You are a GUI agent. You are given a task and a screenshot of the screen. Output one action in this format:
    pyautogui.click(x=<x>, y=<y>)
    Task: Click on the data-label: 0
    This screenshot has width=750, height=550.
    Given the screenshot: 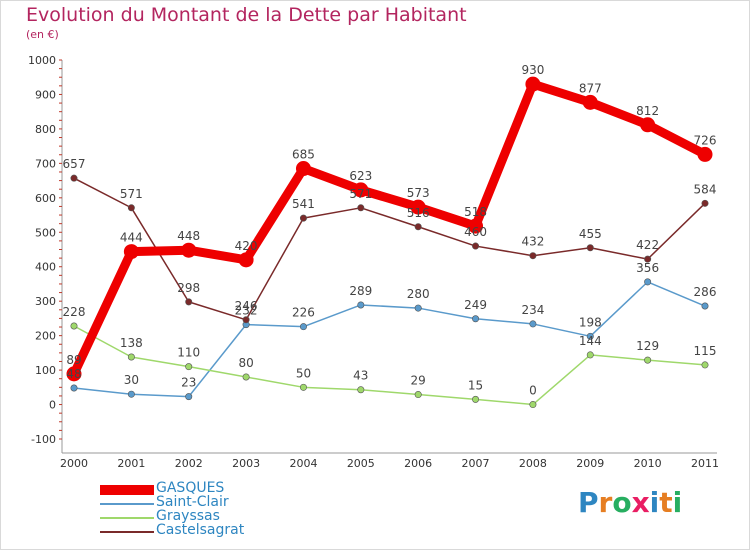 What is the action you would take?
    pyautogui.click(x=533, y=391)
    